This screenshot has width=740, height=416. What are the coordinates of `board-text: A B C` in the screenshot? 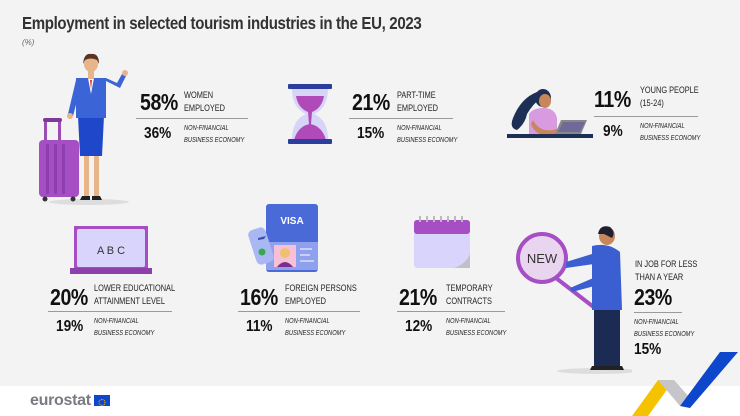 It's located at (111, 251).